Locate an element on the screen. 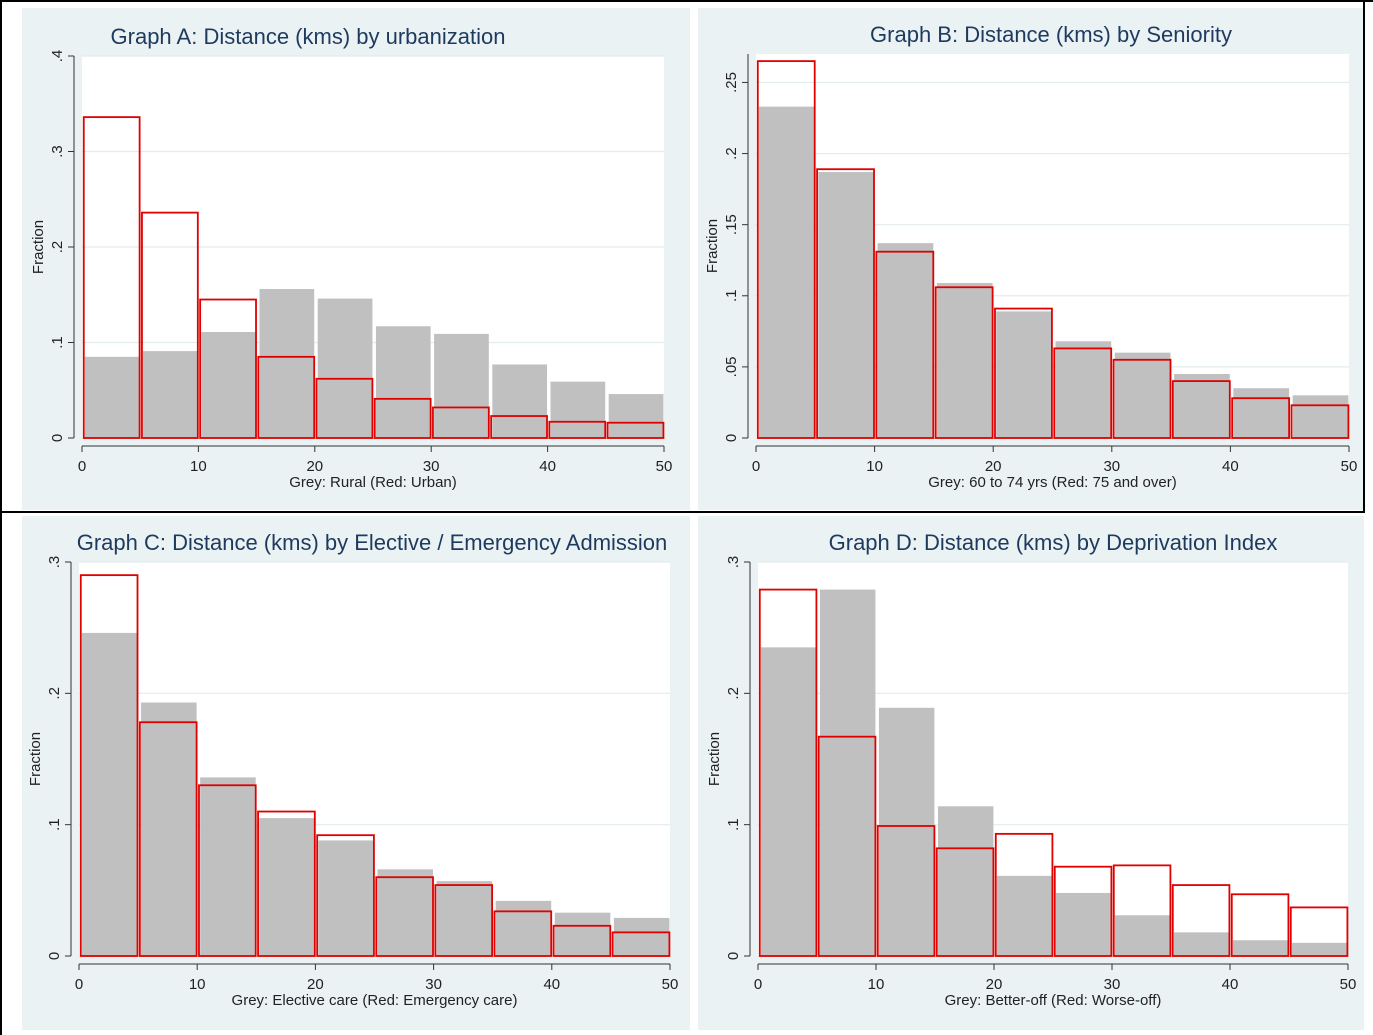 The height and width of the screenshot is (1035, 1373). chart-title: Graph A: Distance (kms) by urbanization is located at coordinates (308, 36).